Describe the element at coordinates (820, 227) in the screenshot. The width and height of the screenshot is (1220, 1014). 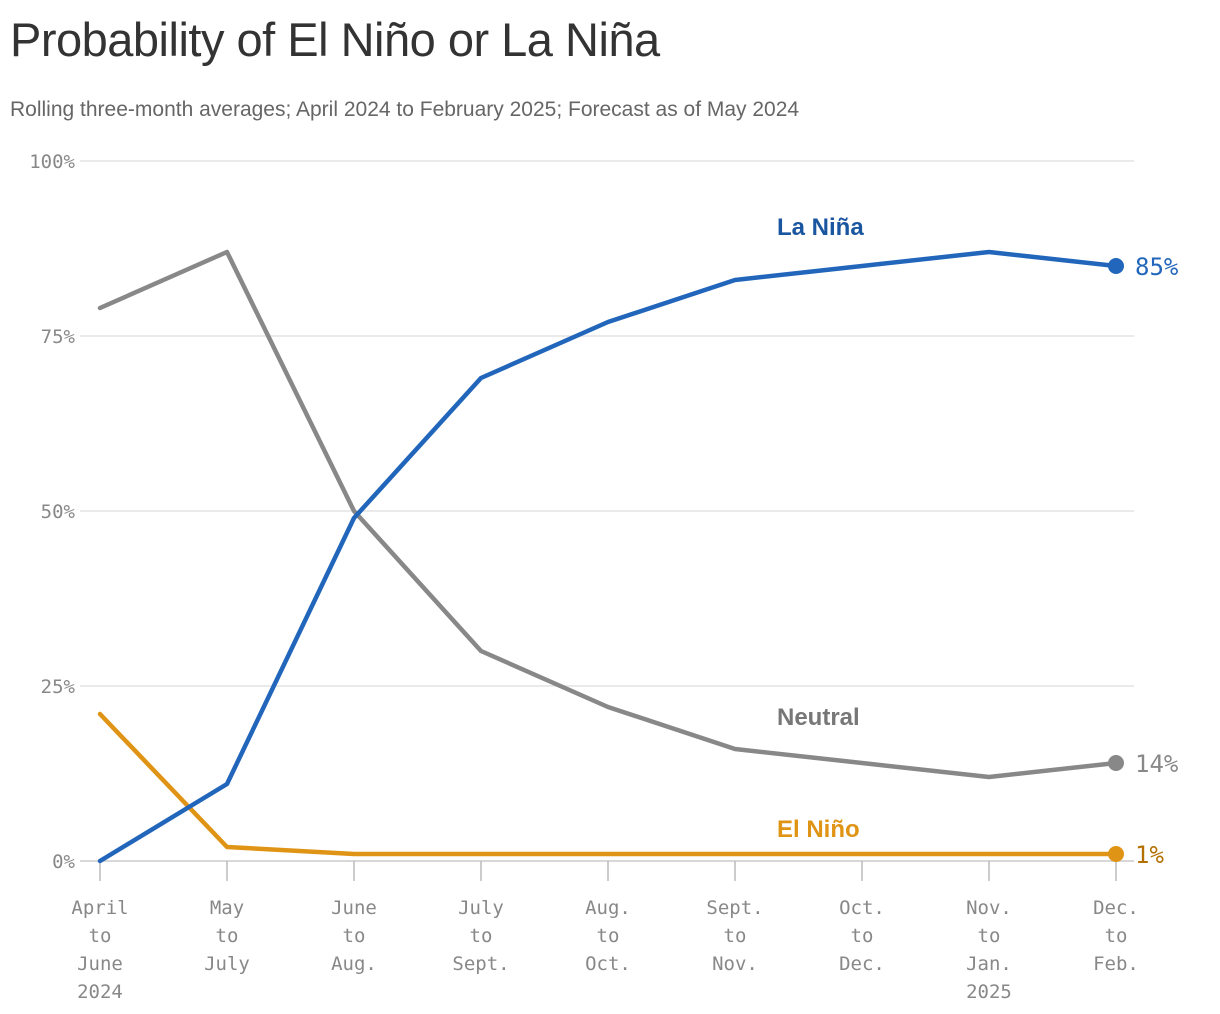
I see `series-name-label-0: La Niña` at that location.